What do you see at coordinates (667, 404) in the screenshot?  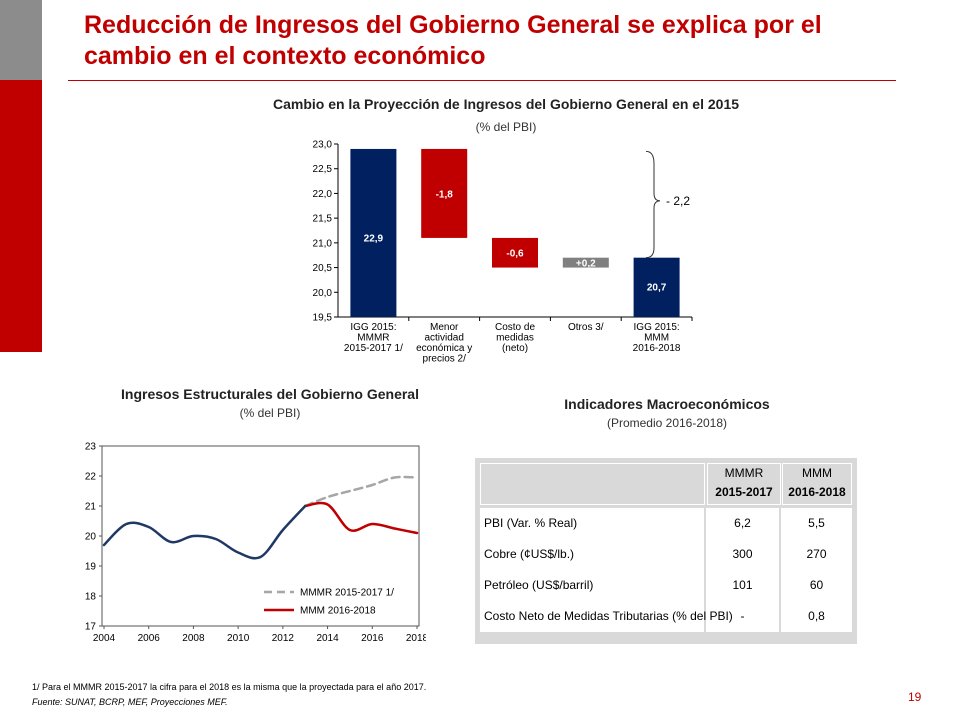 I see `indicators-title: Indicadores Macroeconómicos` at bounding box center [667, 404].